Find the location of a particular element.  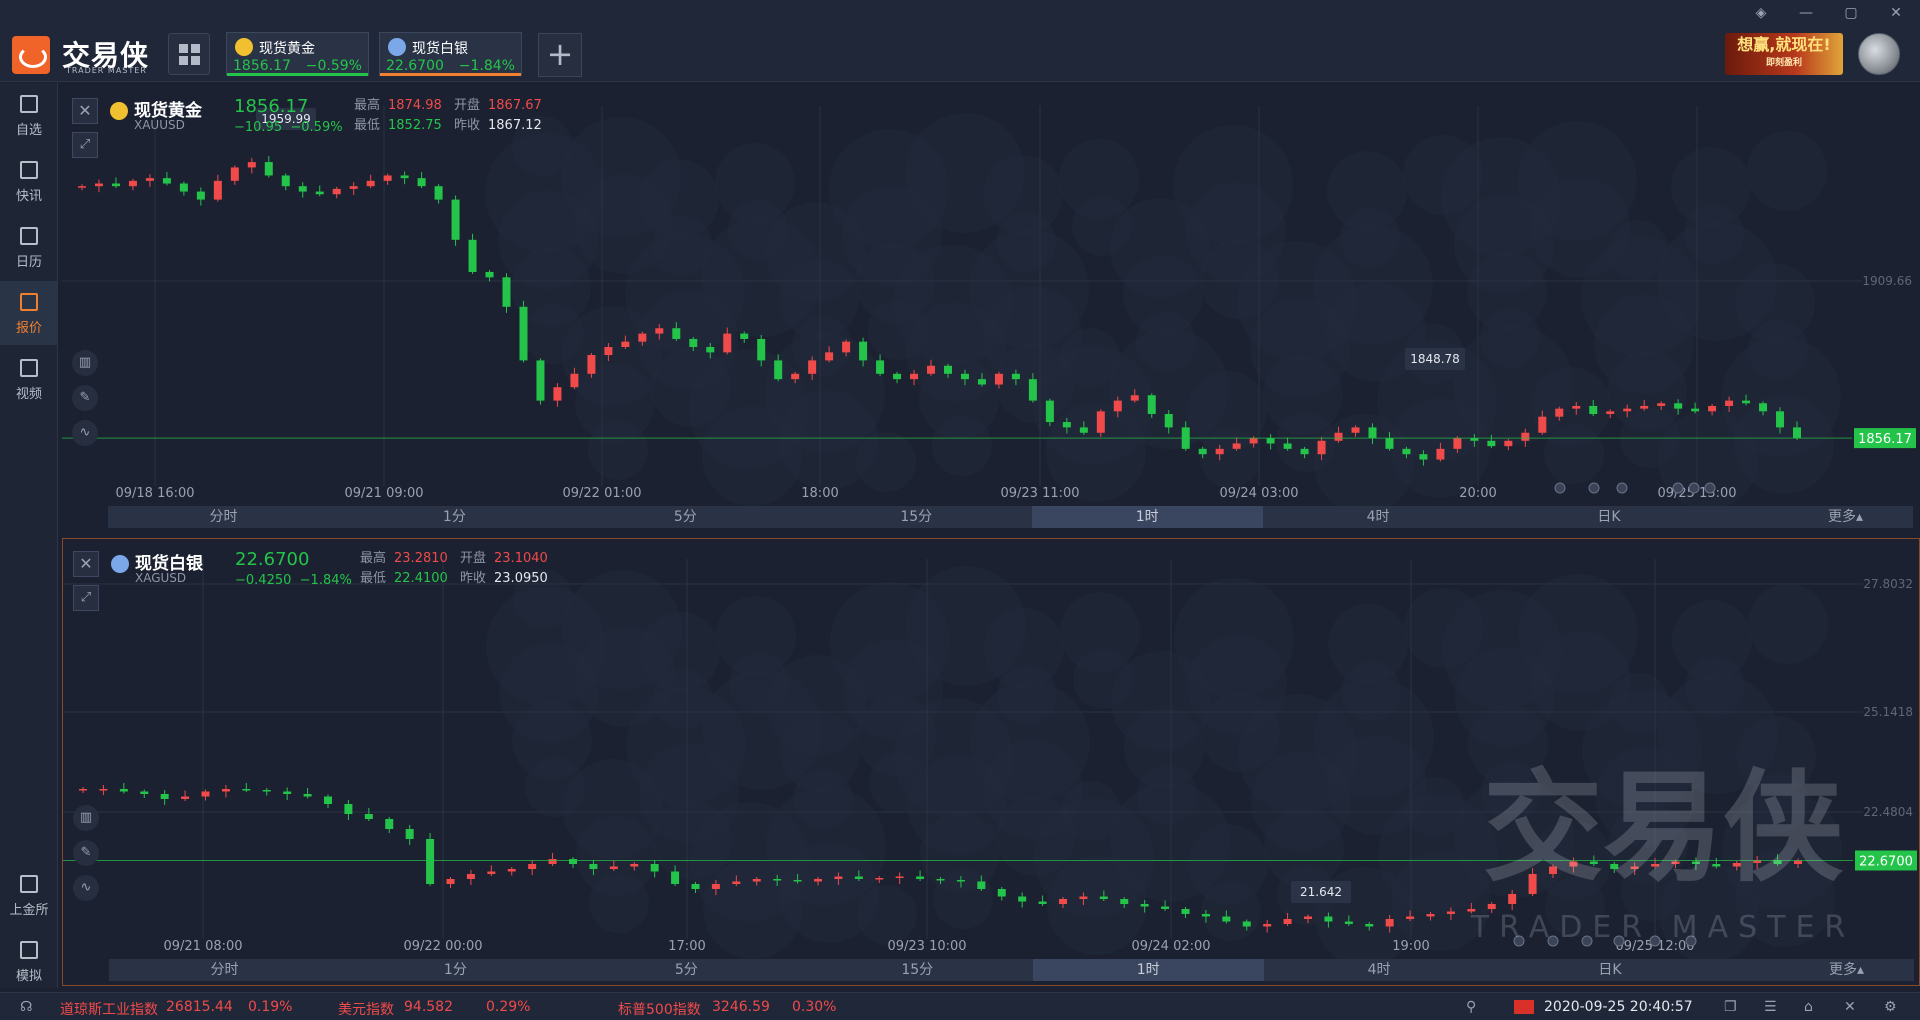

sidebar-item-sge: 上金所 is located at coordinates (29, 895).